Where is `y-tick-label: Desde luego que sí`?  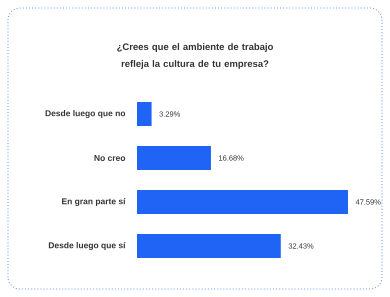
y-tick-label: Desde luego que sí is located at coordinates (87, 246).